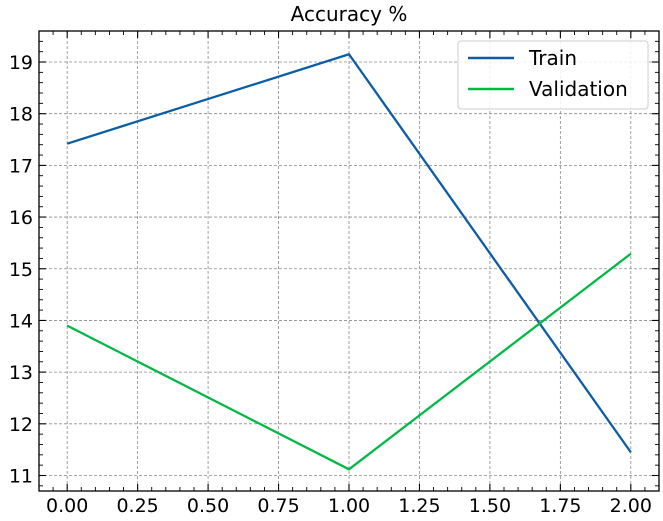  I want to click on y-tick-label: 14, so click(21, 321).